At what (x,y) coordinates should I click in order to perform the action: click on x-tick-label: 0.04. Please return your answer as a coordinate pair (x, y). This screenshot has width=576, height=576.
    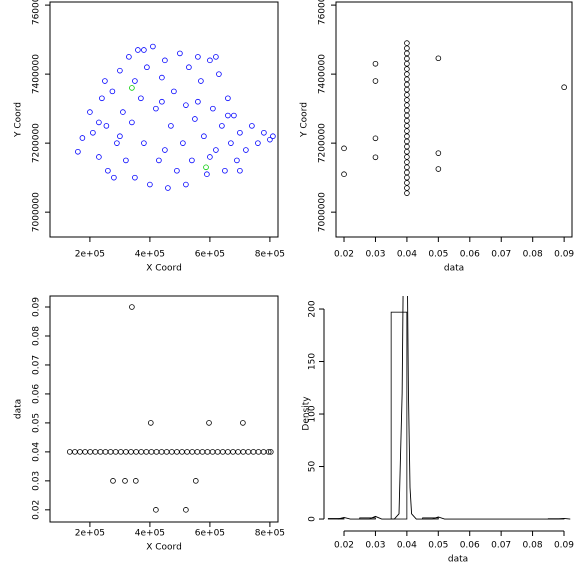
    Looking at the image, I should click on (407, 546).